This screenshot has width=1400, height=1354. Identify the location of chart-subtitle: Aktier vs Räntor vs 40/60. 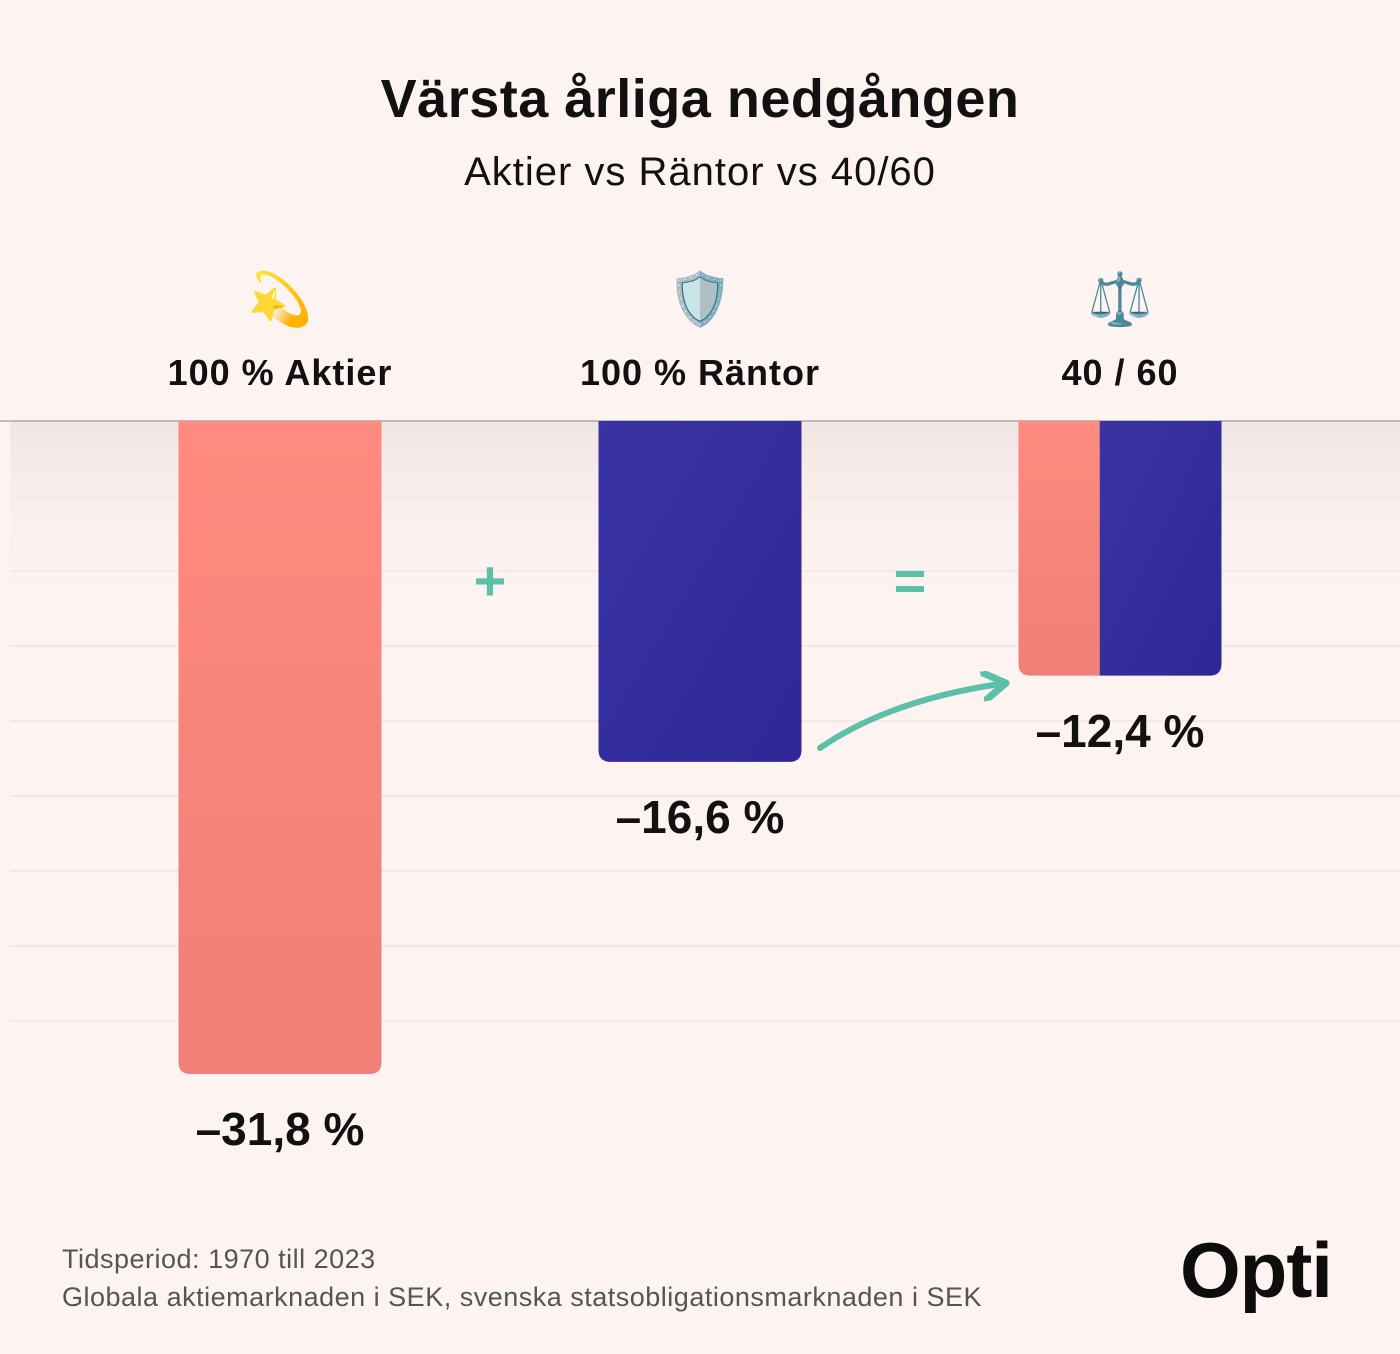
(700, 172).